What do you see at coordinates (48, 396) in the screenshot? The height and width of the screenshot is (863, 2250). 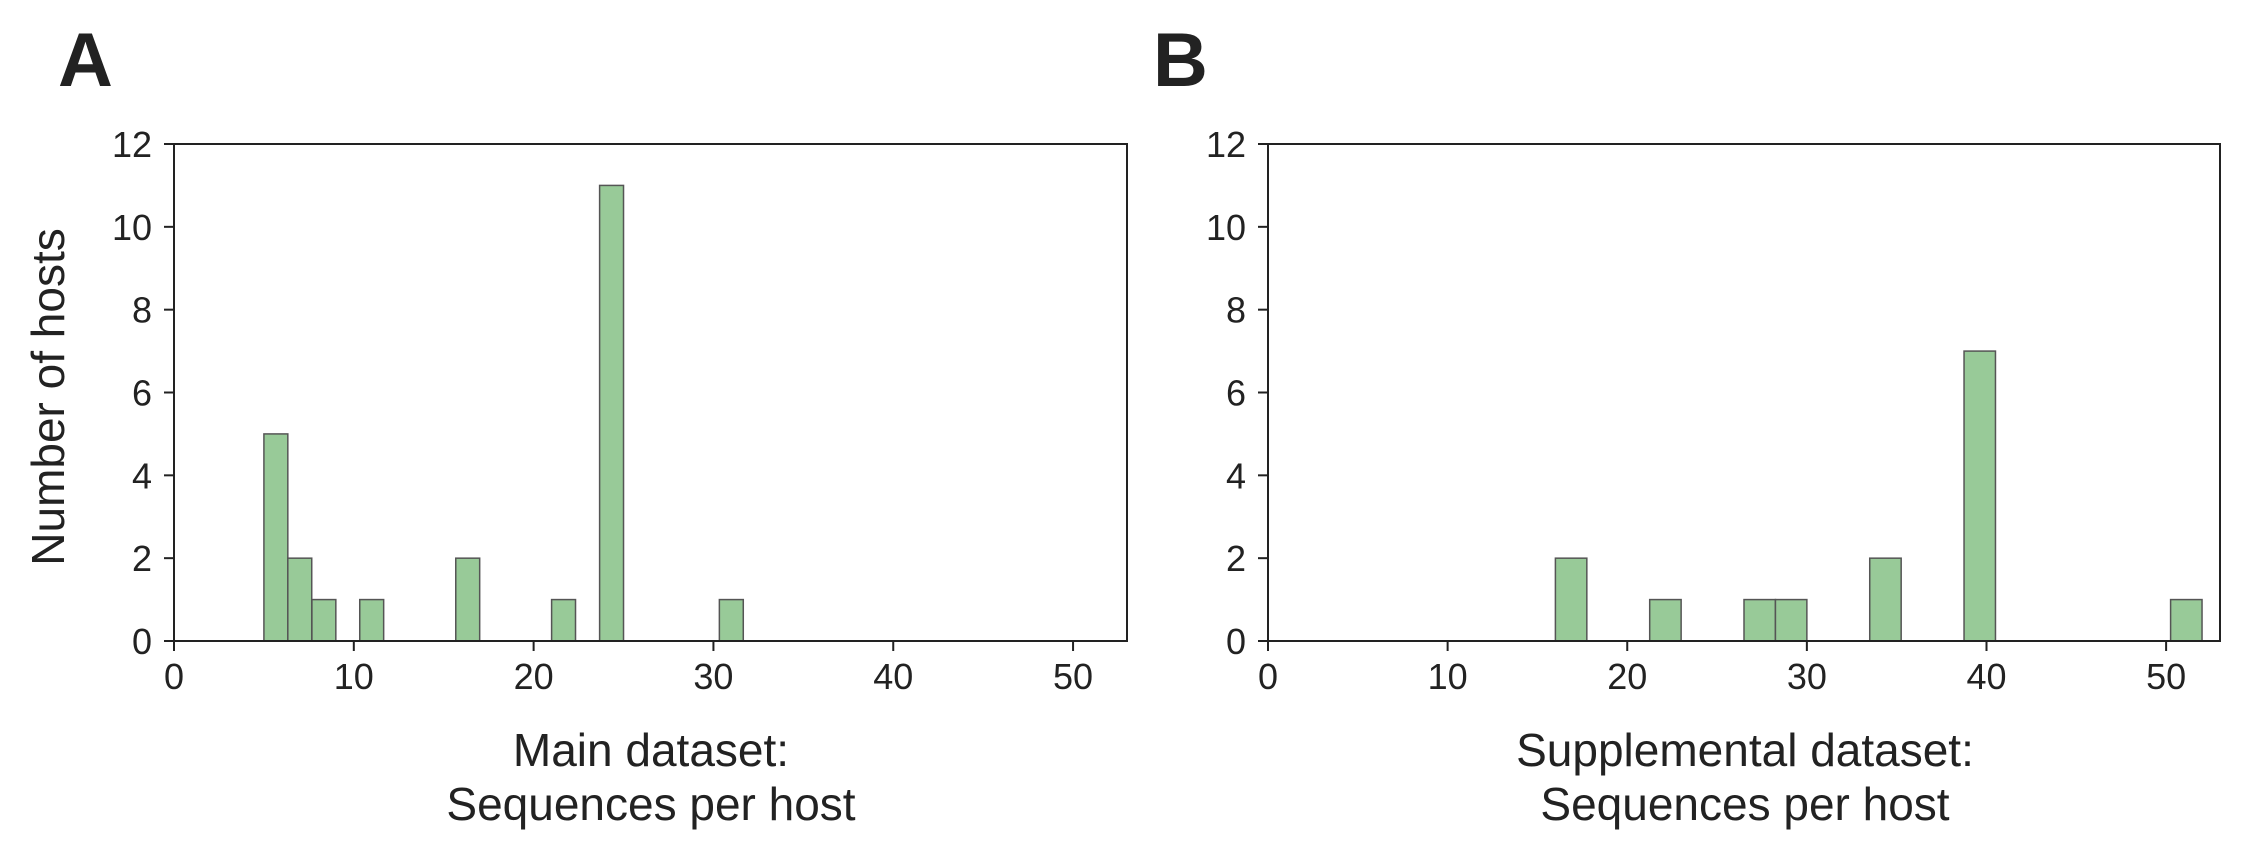 I see `y-axis-title: Number of hosts` at bounding box center [48, 396].